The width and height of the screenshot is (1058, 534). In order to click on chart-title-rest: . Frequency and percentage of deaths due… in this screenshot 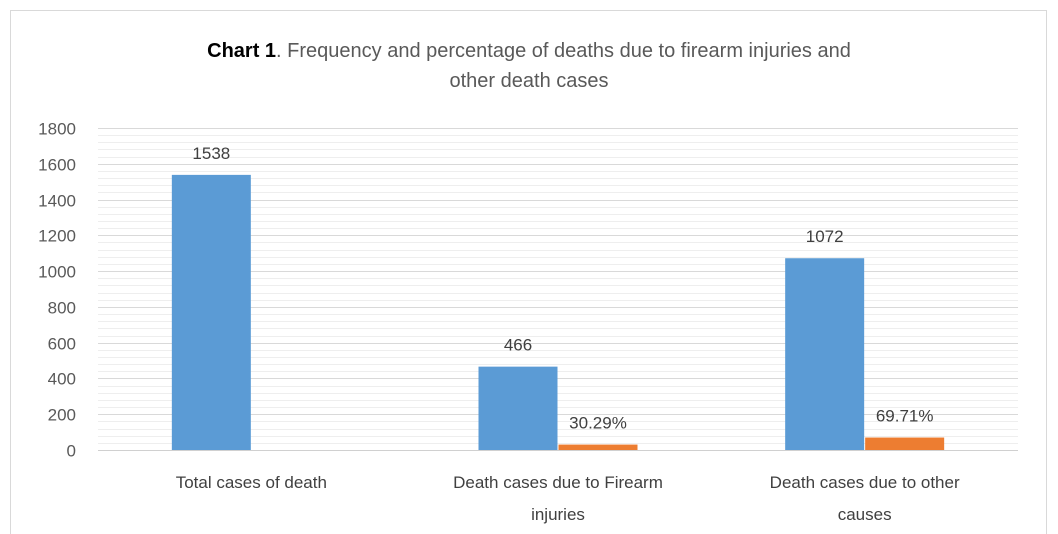, I will do `click(563, 51)`.